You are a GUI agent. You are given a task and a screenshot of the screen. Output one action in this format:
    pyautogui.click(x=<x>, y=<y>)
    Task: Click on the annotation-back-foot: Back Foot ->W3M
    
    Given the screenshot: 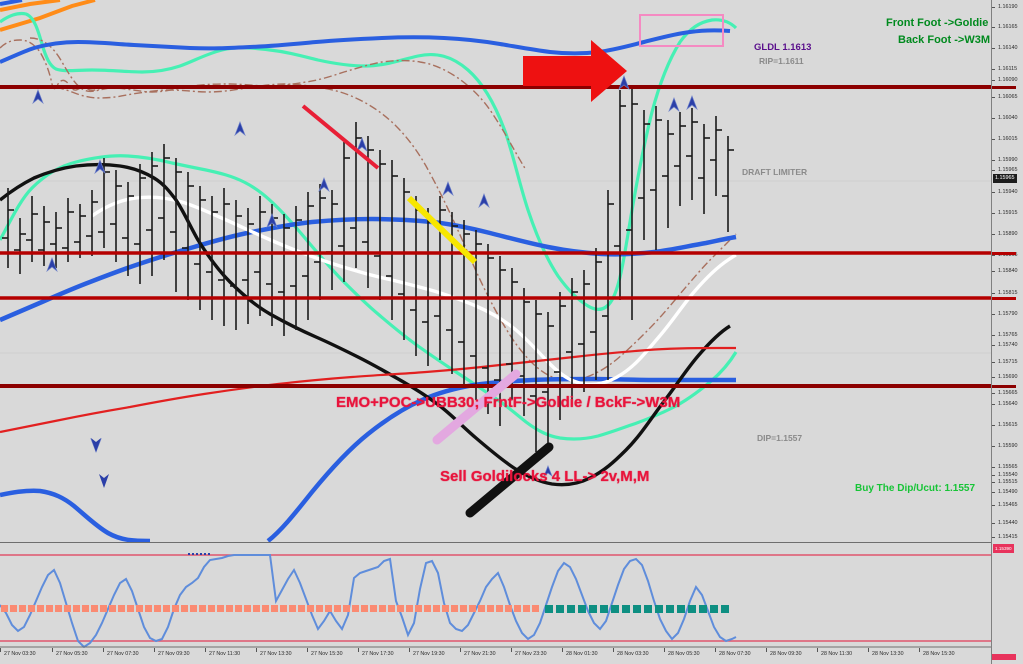 What is the action you would take?
    pyautogui.click(x=944, y=40)
    